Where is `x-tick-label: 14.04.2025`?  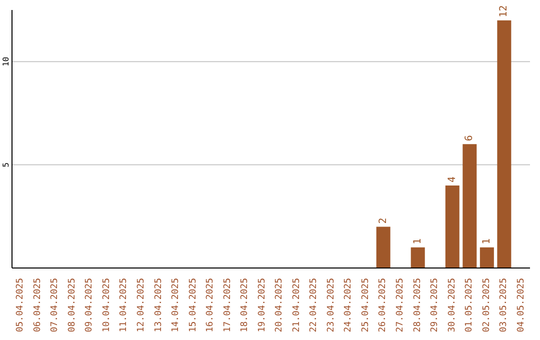 x-tick-label: 14.04.2025 is located at coordinates (176, 305).